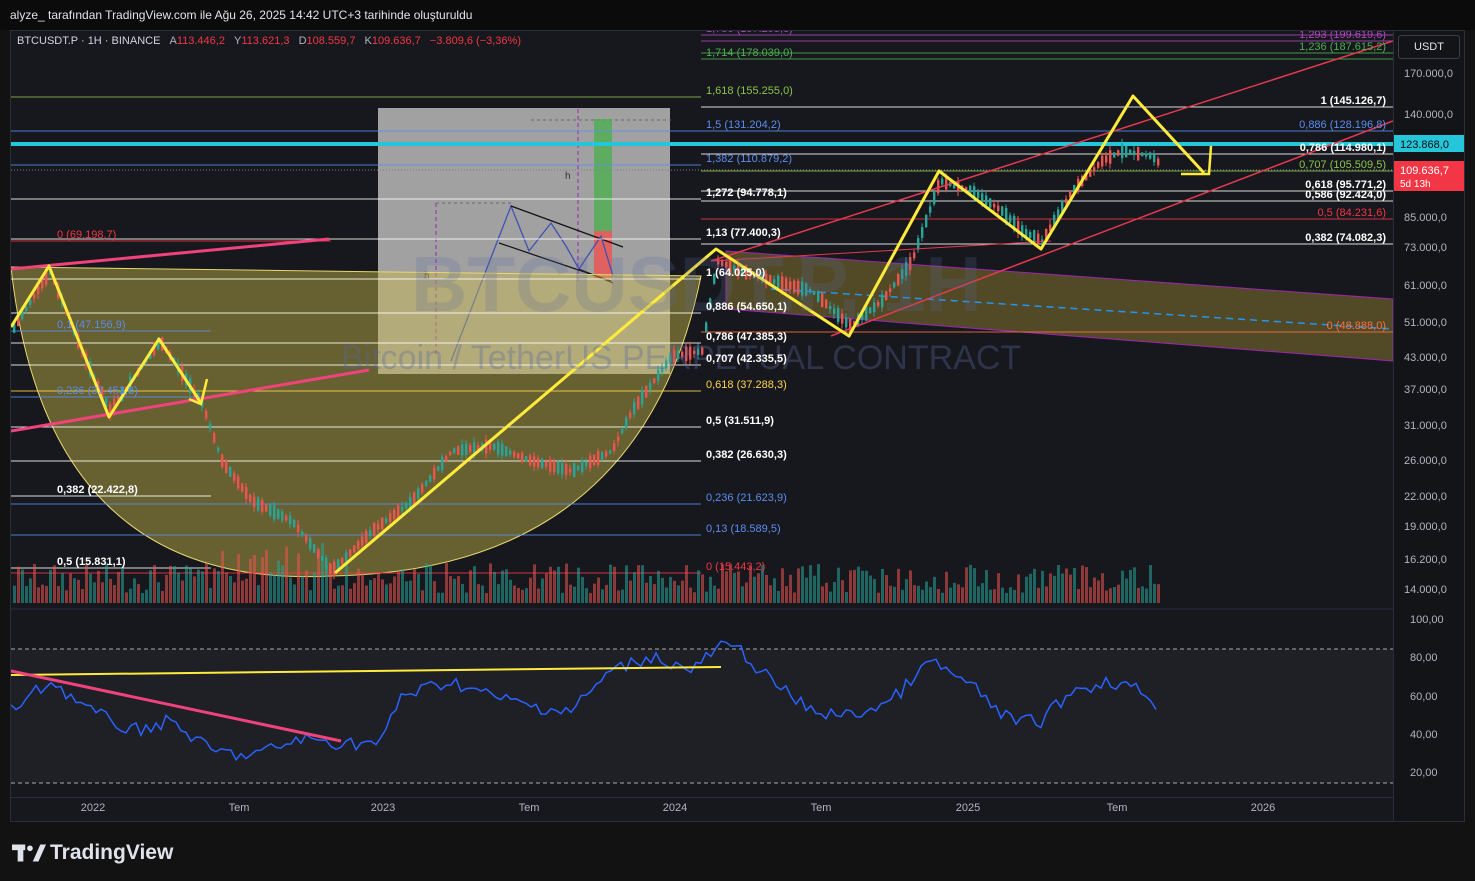 Image resolution: width=1475 pixels, height=881 pixels. I want to click on ascending-channel-upper, so click(1051, 151).